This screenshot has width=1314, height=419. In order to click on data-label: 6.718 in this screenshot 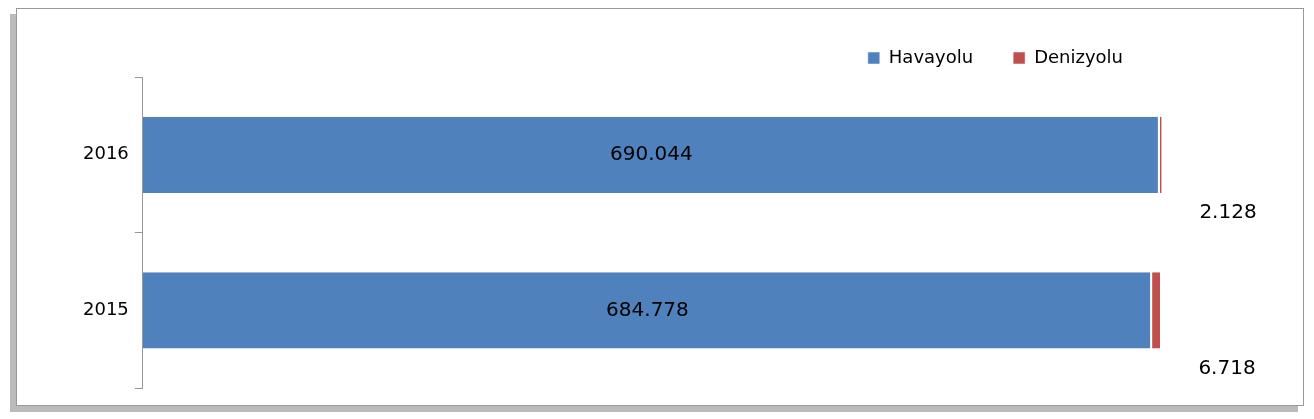, I will do `click(1227, 366)`.